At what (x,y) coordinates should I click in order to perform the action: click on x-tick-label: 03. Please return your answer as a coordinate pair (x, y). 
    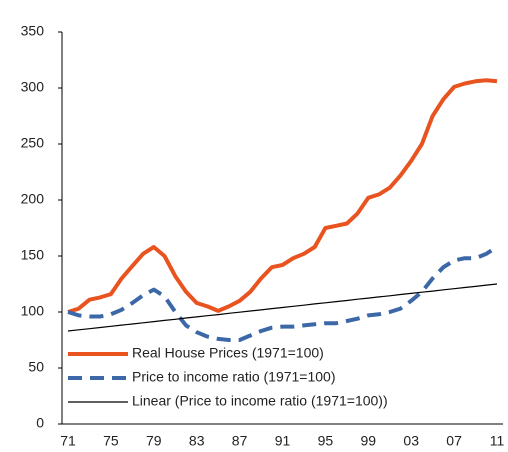
    Looking at the image, I should click on (411, 441).